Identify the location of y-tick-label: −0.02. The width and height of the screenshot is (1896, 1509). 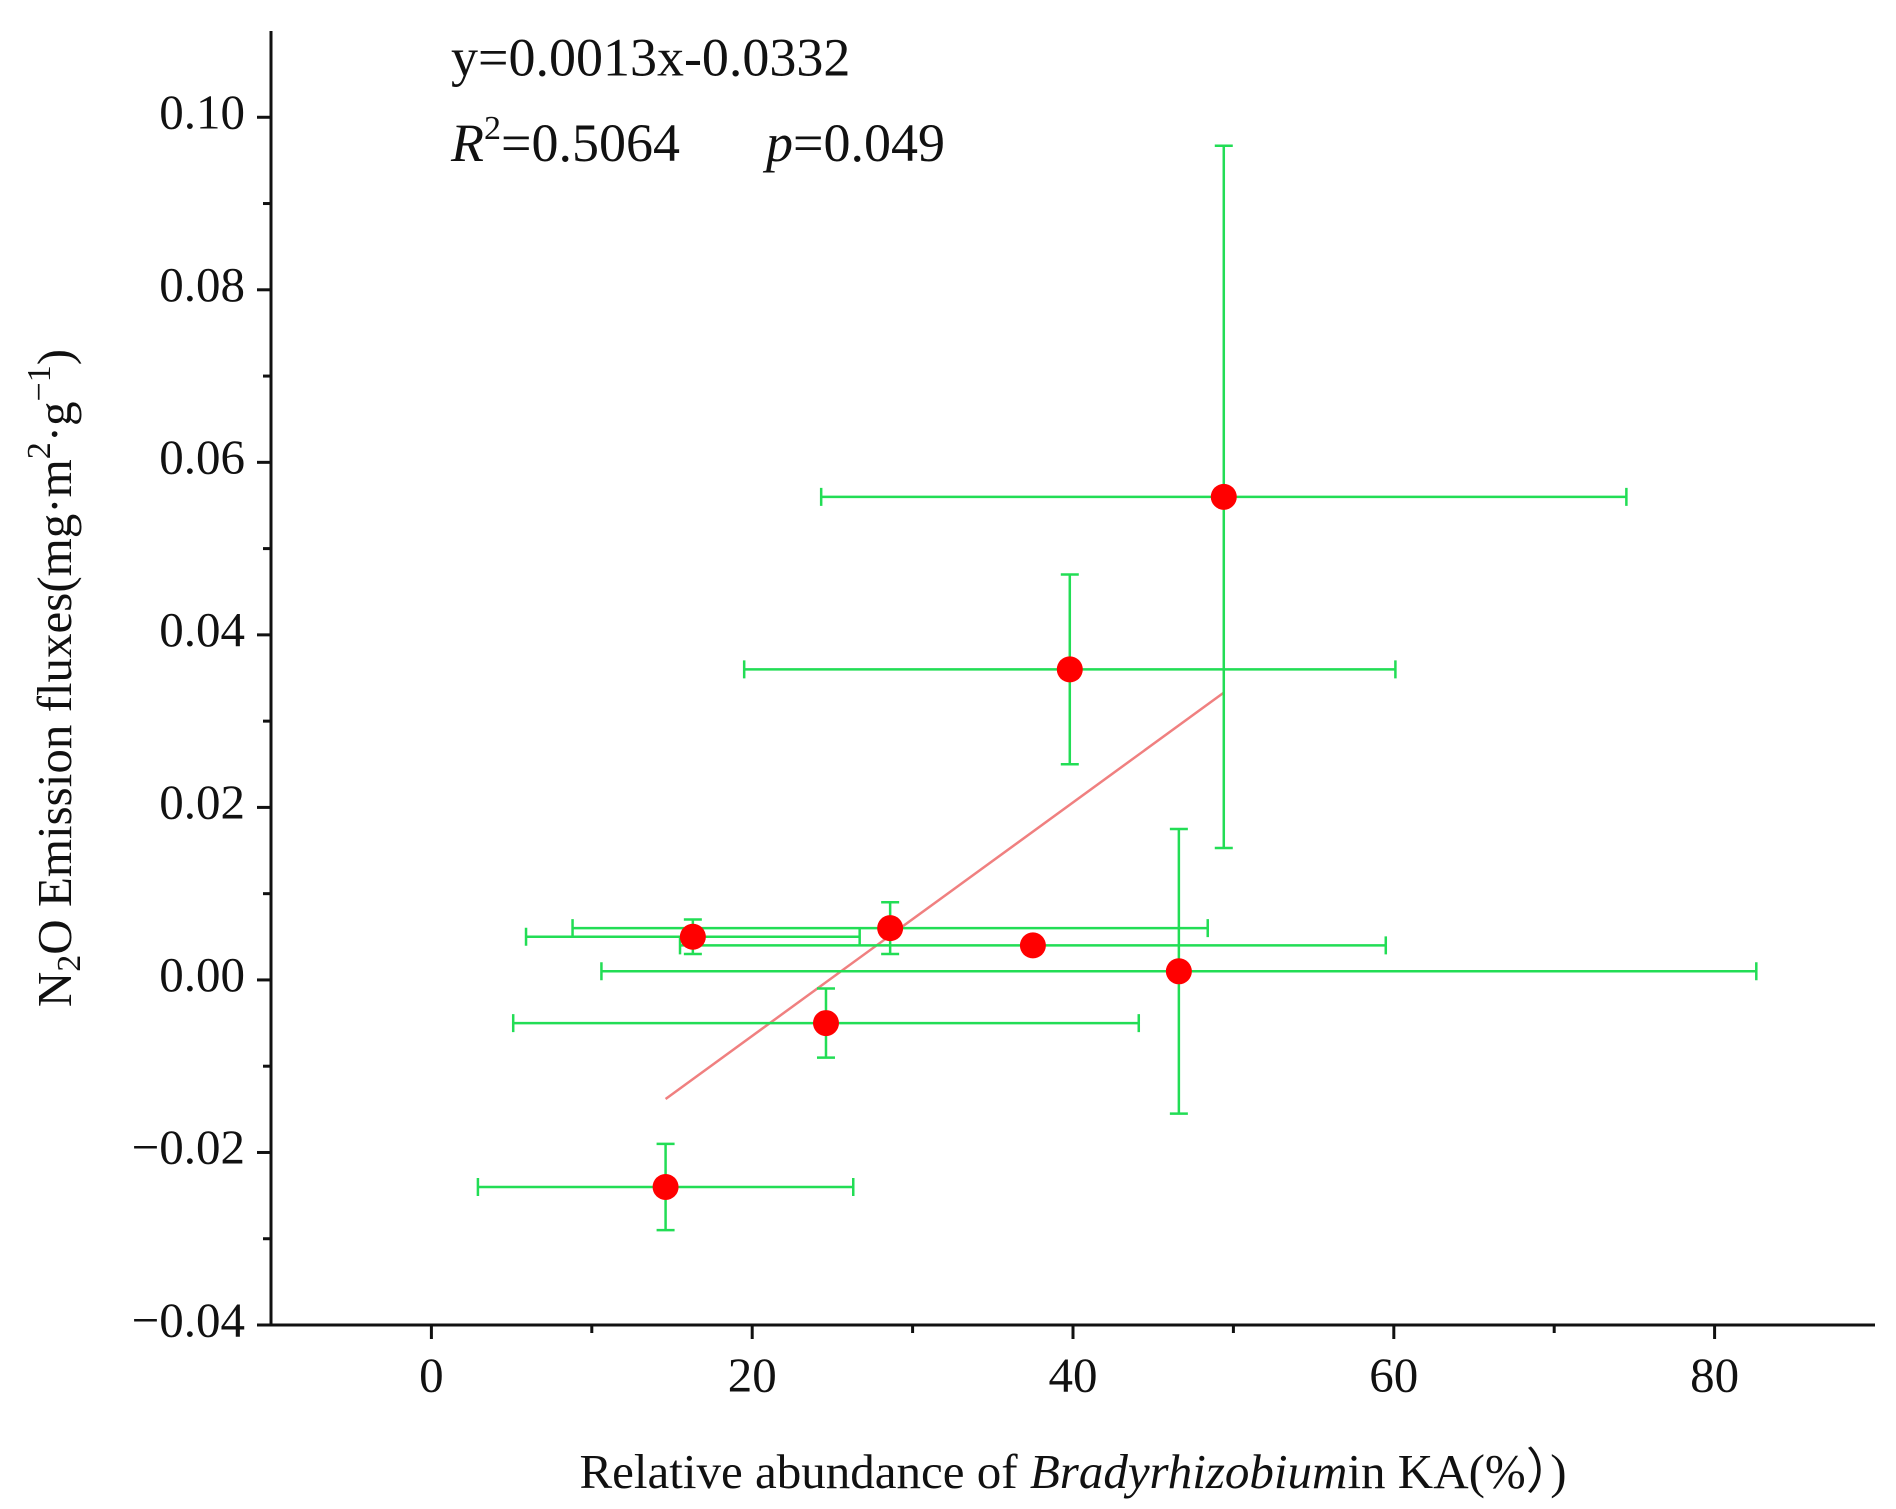
(188, 1147).